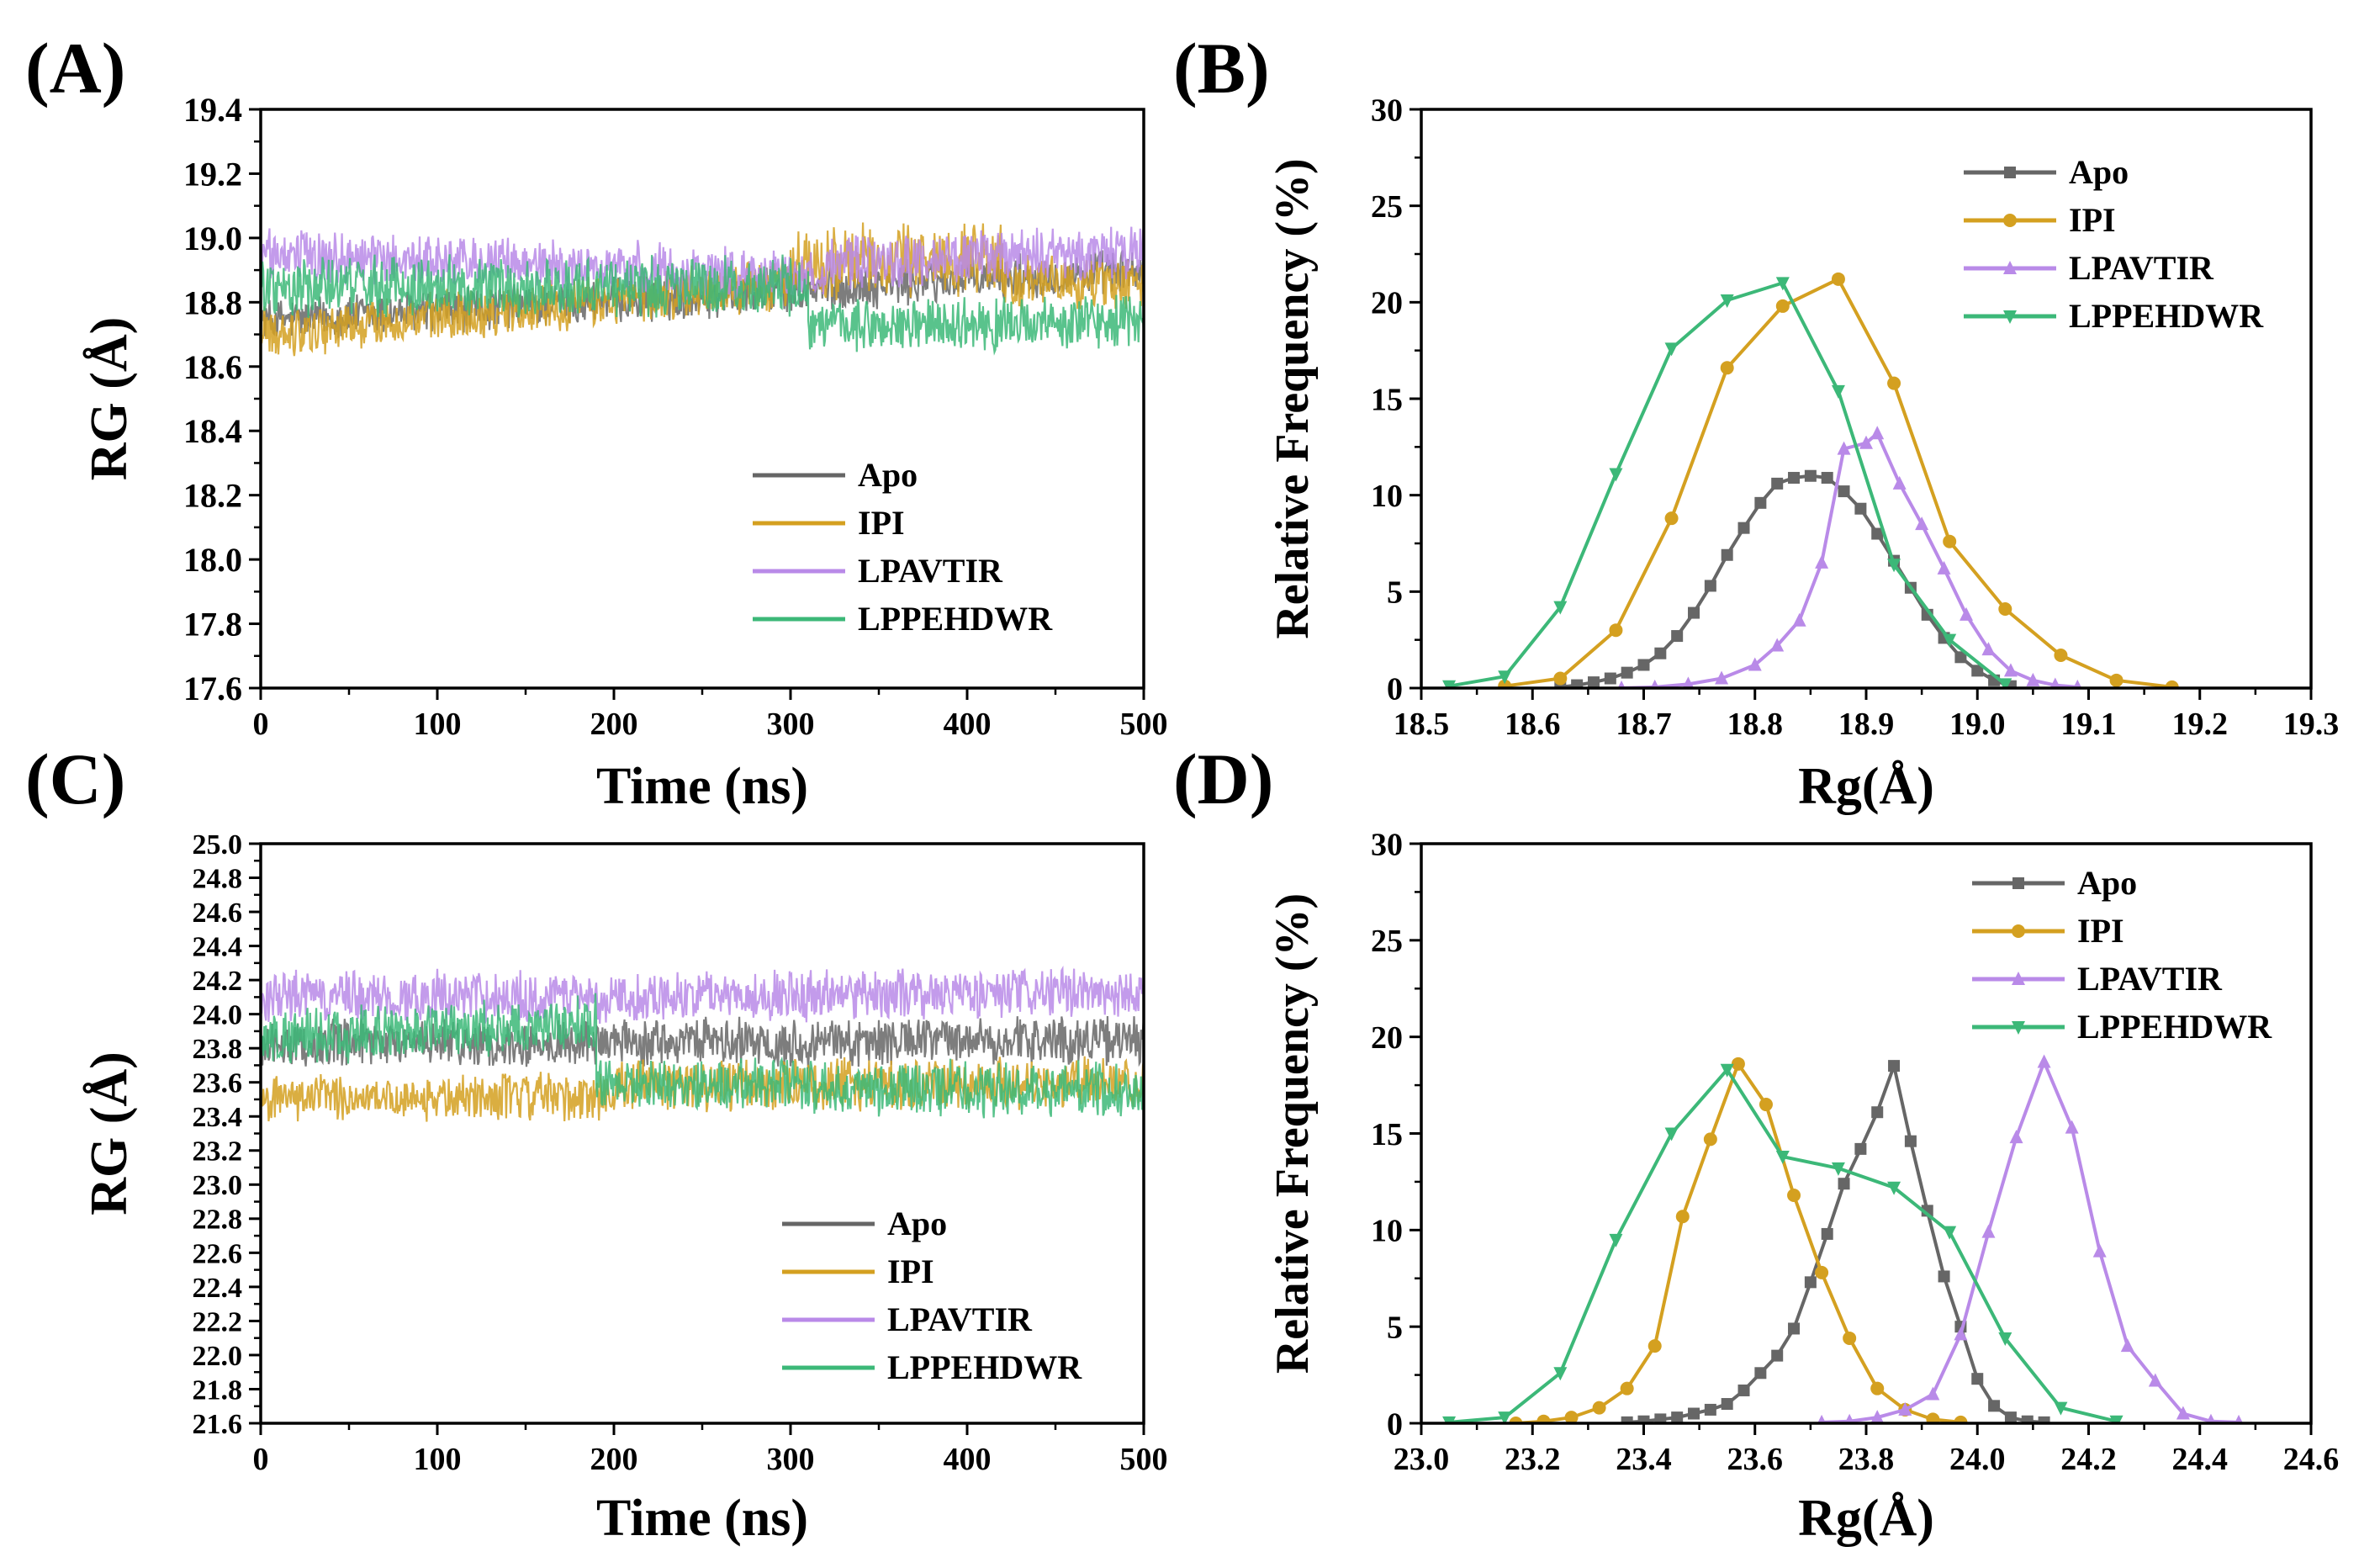 The image size is (2380, 1557). What do you see at coordinates (1387, 303) in the screenshot?
I see `y-tick-label: 20` at bounding box center [1387, 303].